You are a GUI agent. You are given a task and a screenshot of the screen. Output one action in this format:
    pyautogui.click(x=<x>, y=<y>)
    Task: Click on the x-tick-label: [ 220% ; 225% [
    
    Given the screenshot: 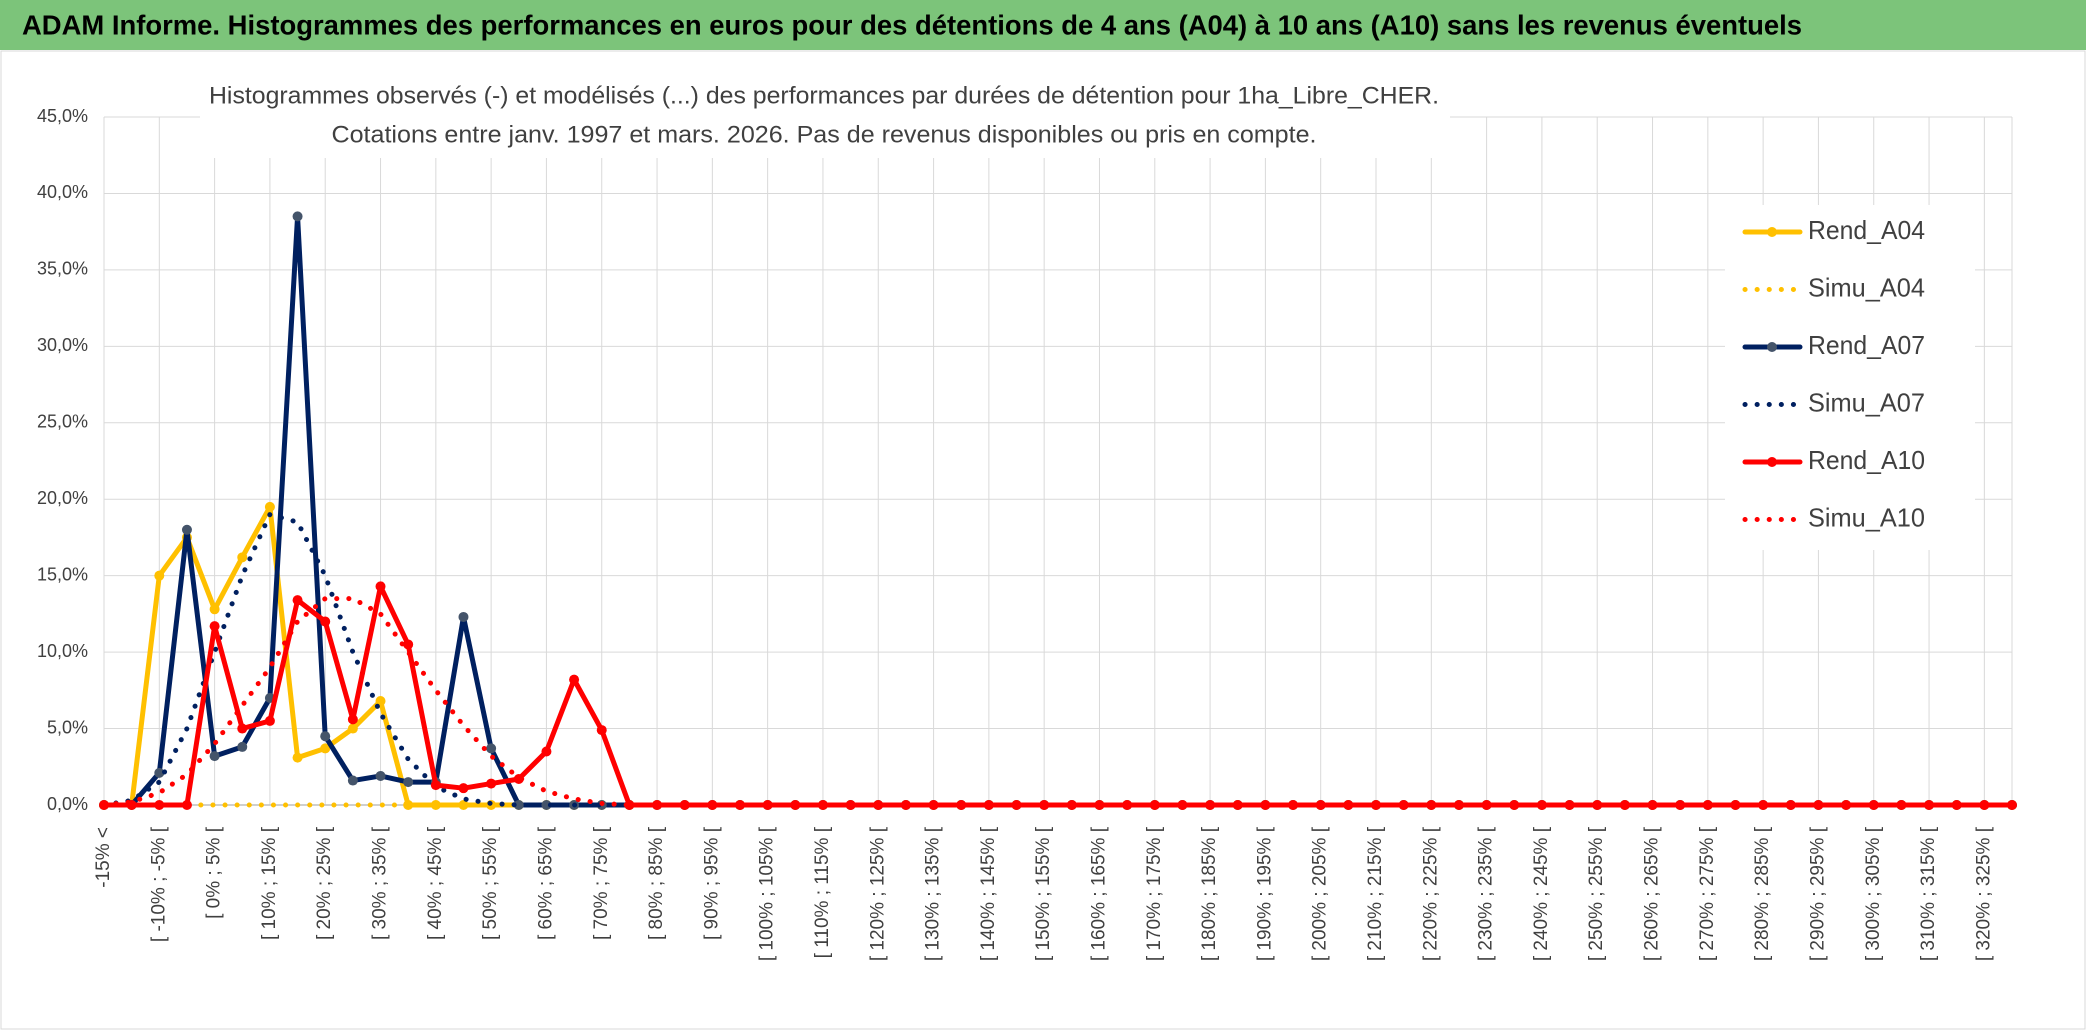 What is the action you would take?
    pyautogui.click(x=1430, y=893)
    